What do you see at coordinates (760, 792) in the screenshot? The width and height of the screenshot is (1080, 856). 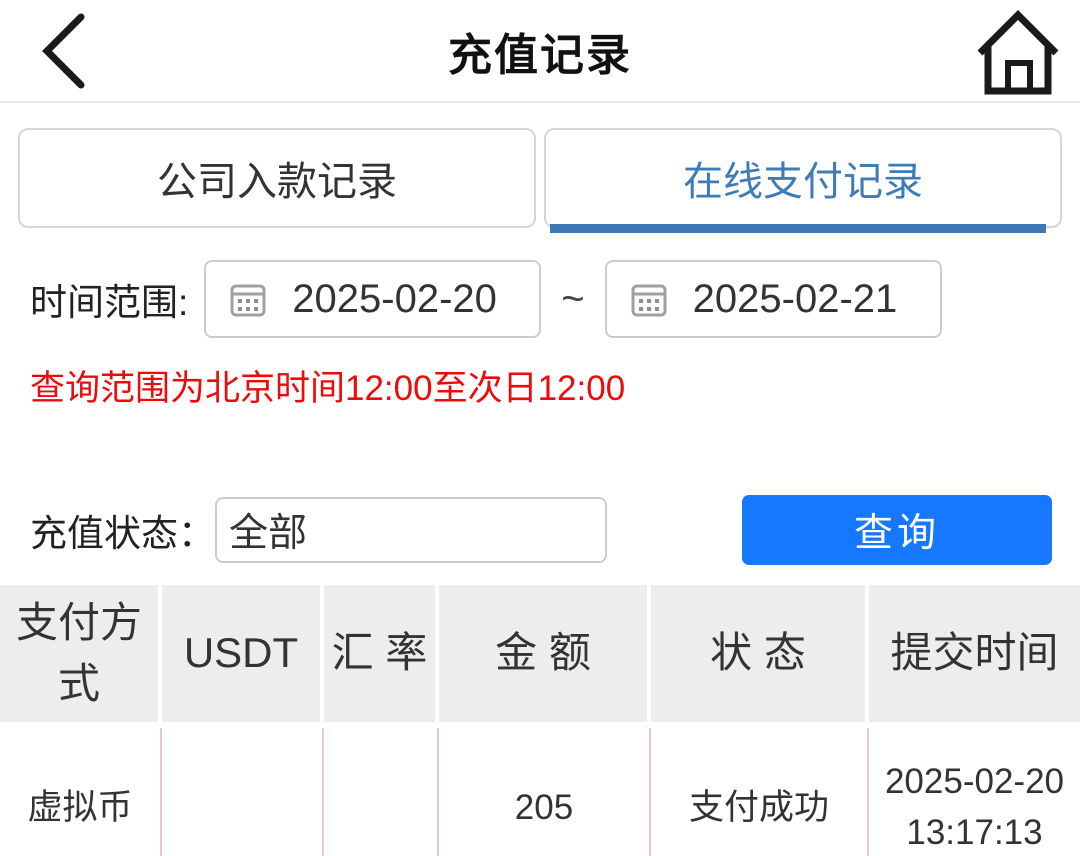 I see `cell-status: 支付成功` at bounding box center [760, 792].